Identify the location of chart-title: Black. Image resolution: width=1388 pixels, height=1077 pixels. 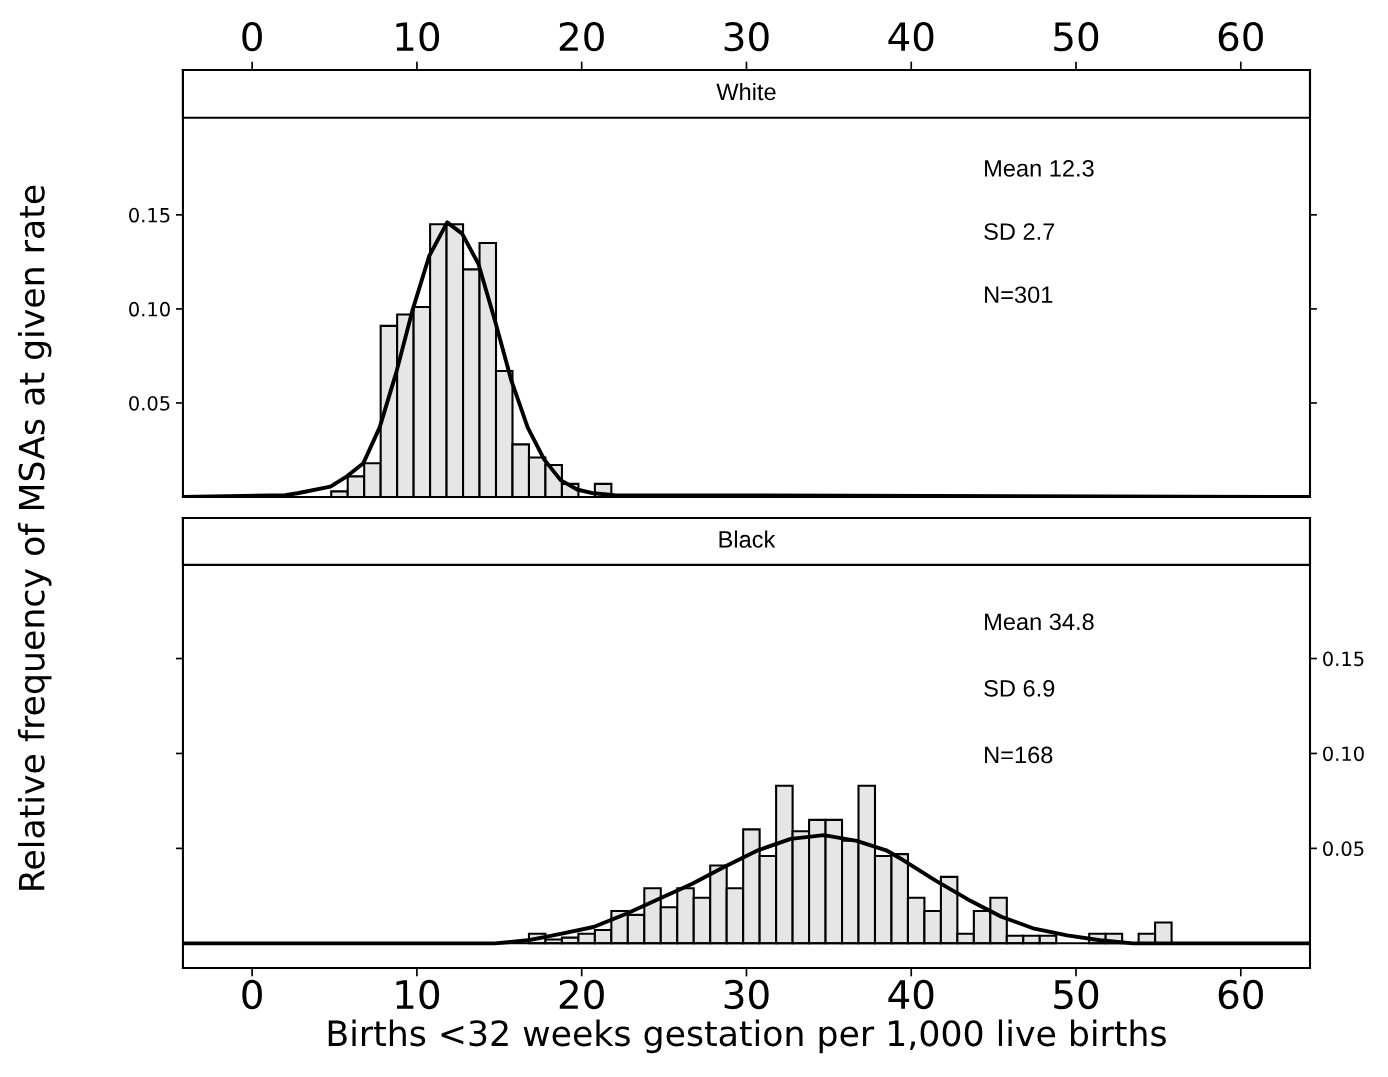
(747, 539).